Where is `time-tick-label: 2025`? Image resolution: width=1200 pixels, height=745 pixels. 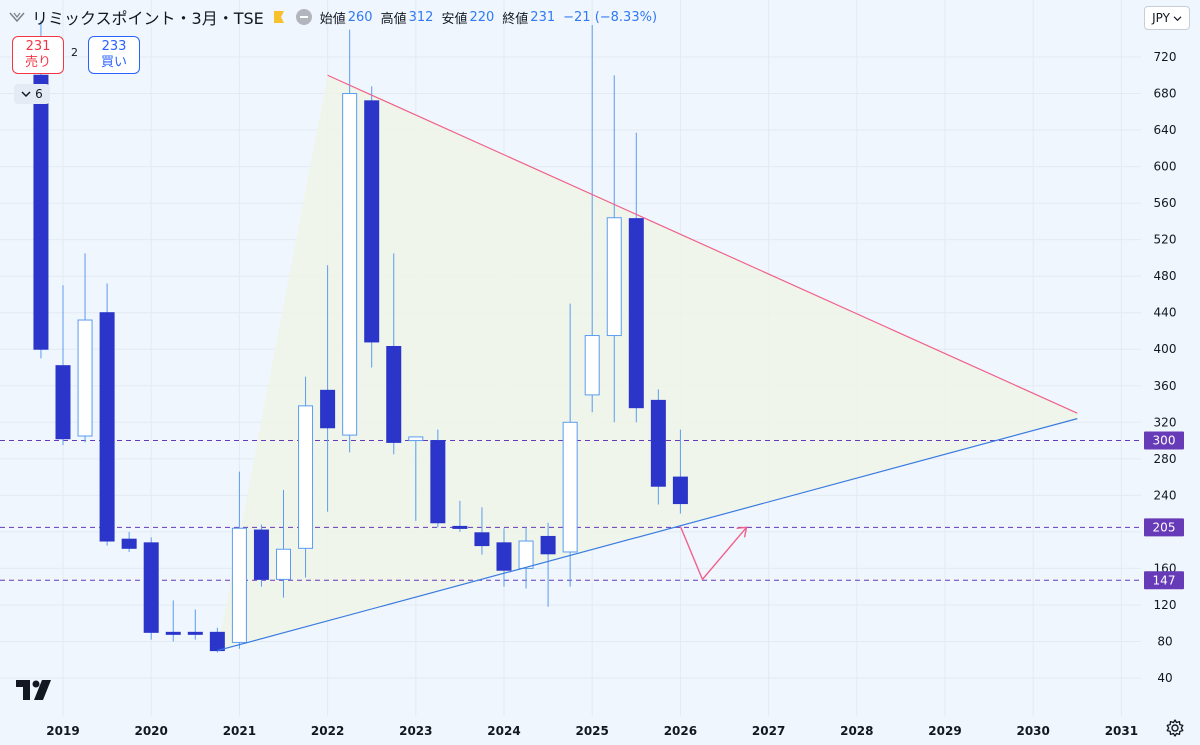
time-tick-label: 2025 is located at coordinates (591, 731).